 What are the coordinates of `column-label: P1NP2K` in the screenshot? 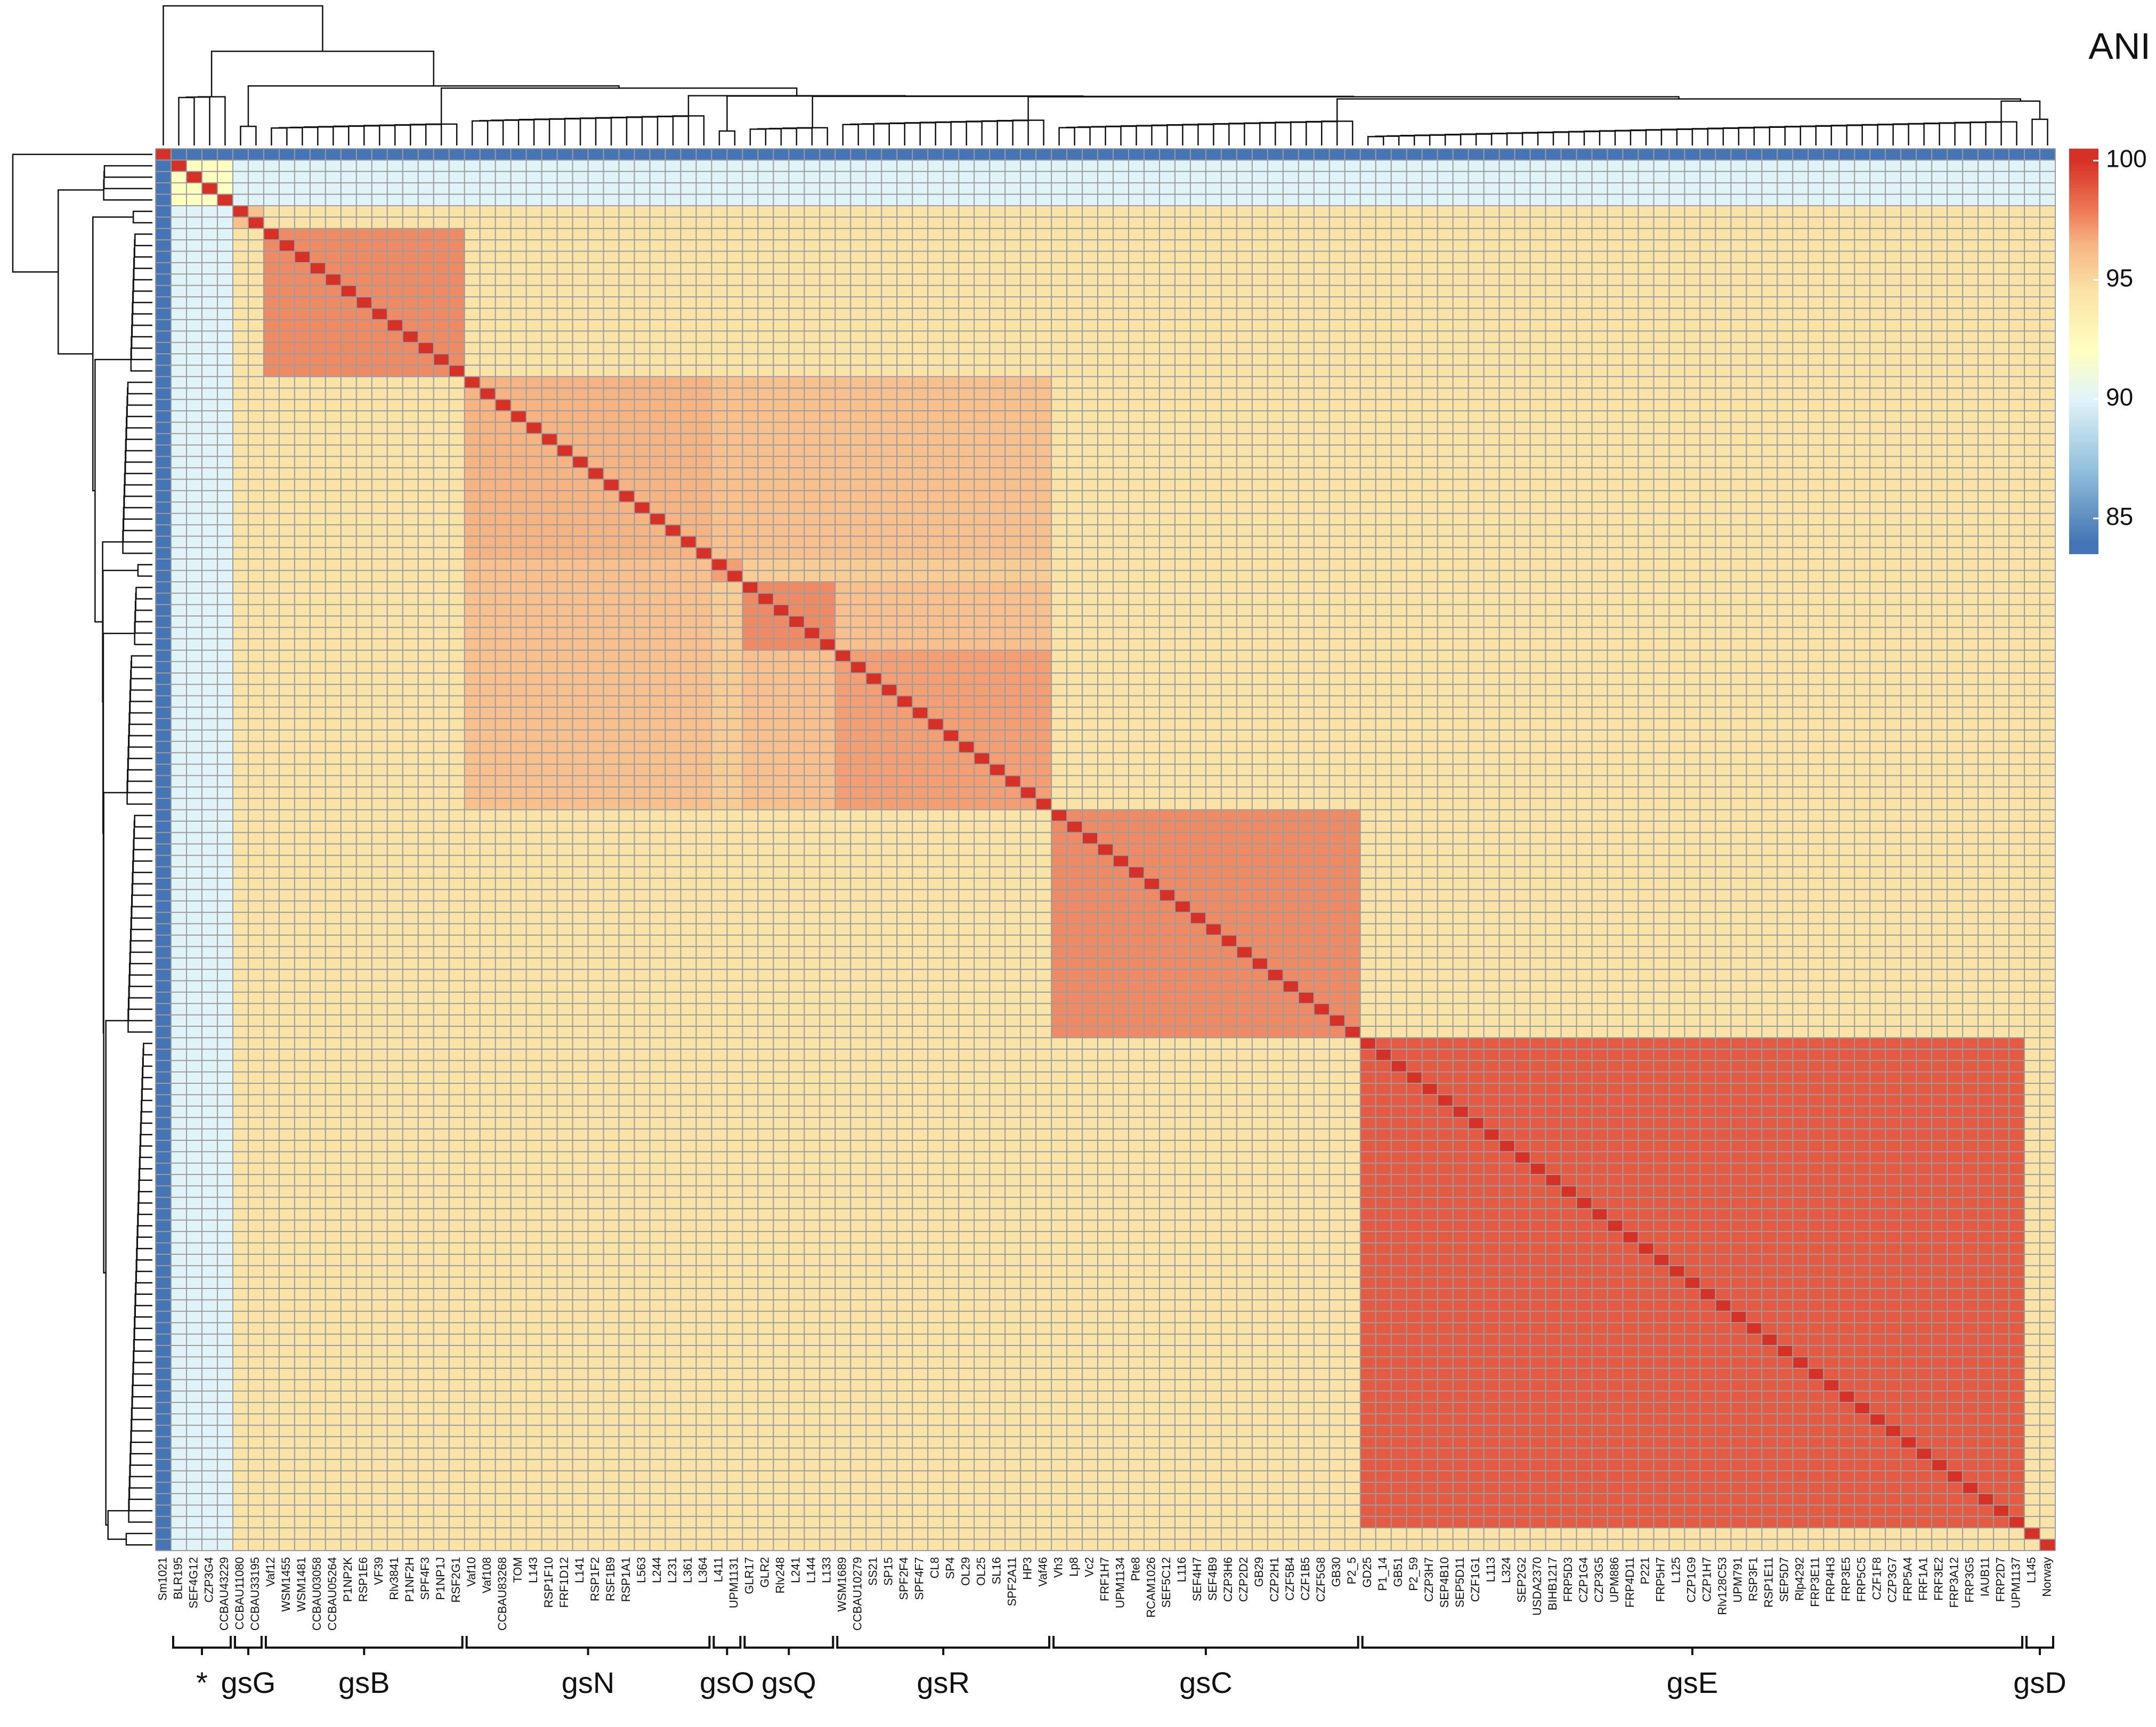 It's located at (347, 1579).